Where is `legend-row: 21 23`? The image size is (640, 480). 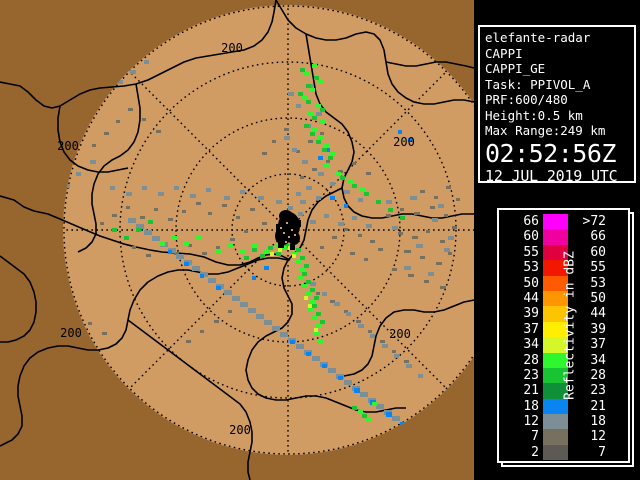 legend-row: 21 23 is located at coordinates (556, 391).